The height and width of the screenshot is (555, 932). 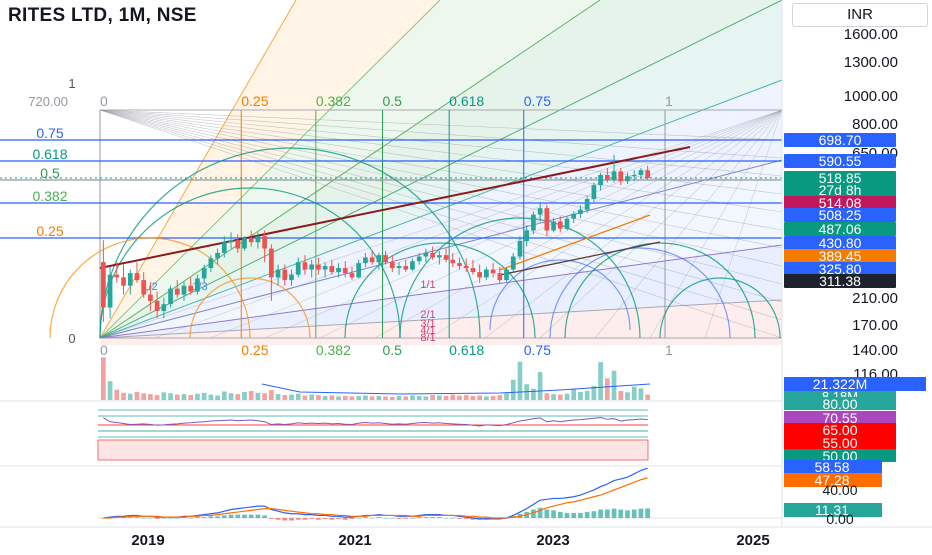 I want to click on macd-signal-line, so click(x=375, y=498).